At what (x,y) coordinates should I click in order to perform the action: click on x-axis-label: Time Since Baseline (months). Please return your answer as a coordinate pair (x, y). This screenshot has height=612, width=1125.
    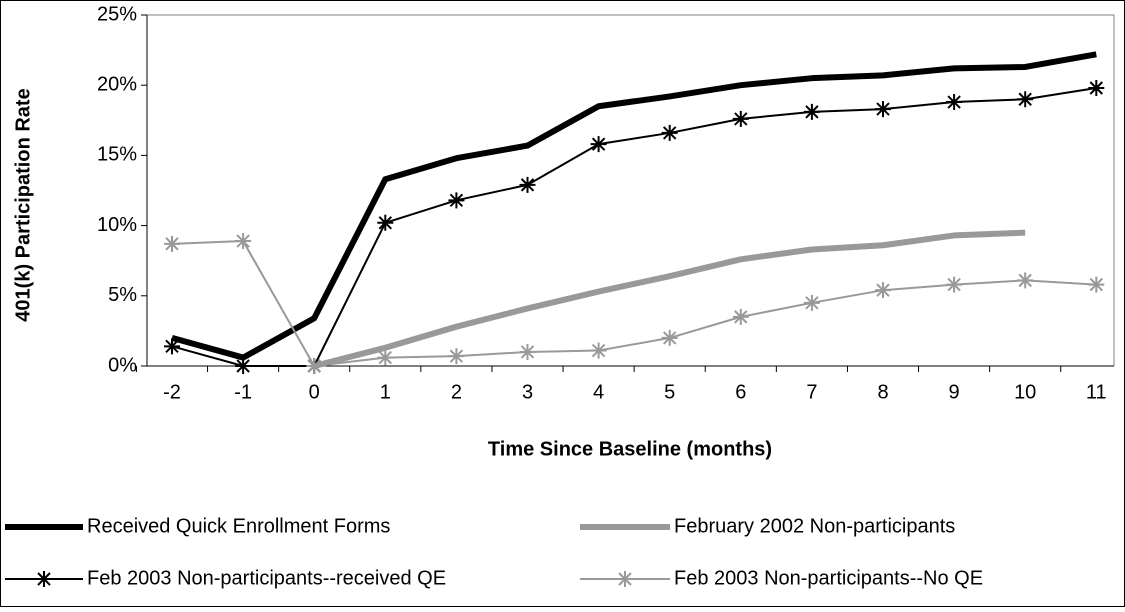
    Looking at the image, I should click on (630, 449).